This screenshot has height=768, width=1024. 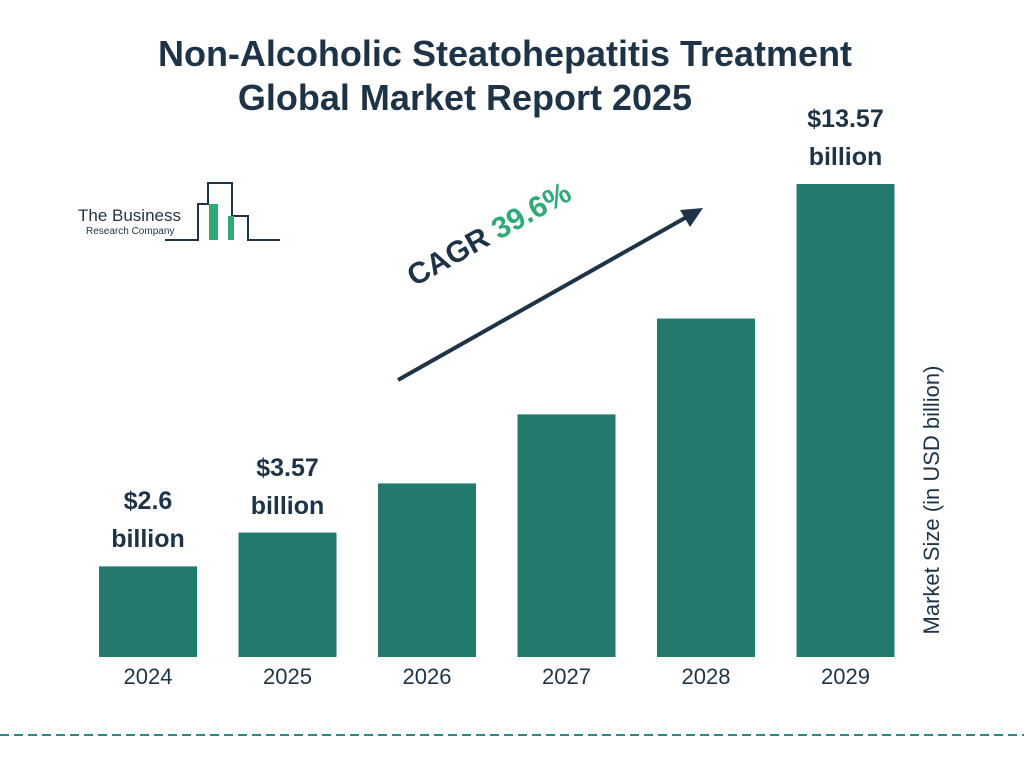 What do you see at coordinates (287, 486) in the screenshot?
I see `value-label: $3.57 billion` at bounding box center [287, 486].